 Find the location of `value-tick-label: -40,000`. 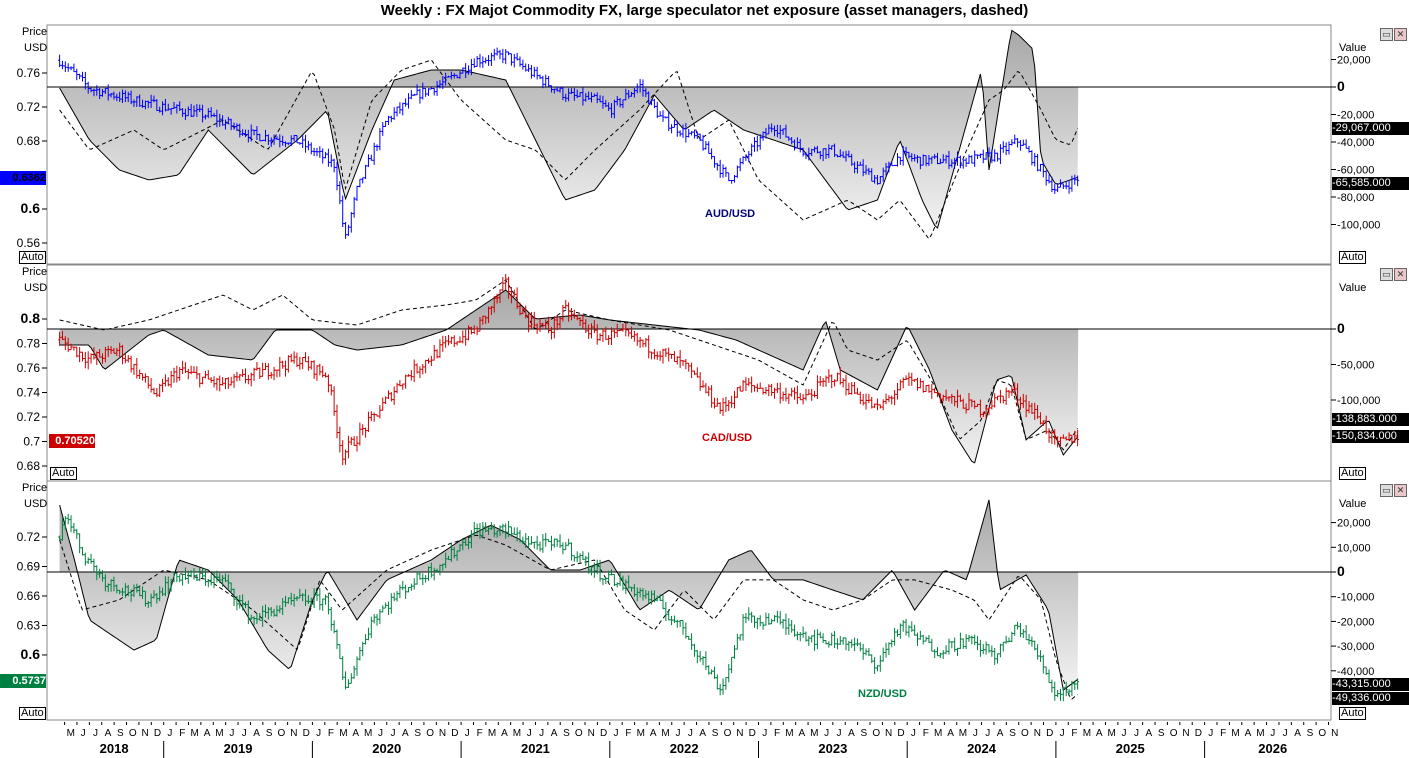

value-tick-label: -40,000 is located at coordinates (1355, 672).